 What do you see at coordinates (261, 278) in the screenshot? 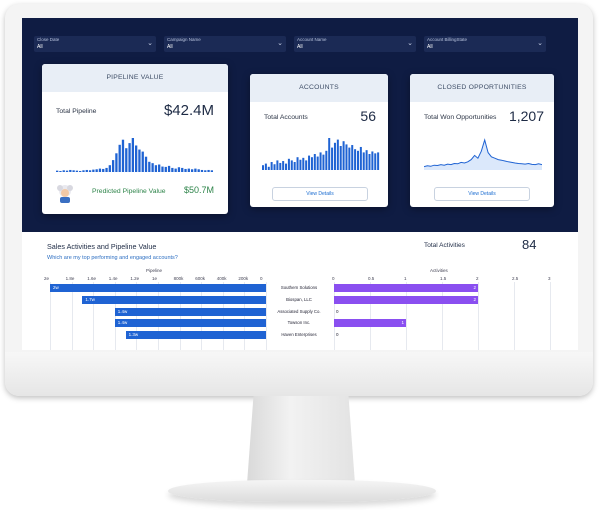
I see `pipeline-tick-label: 0` at bounding box center [261, 278].